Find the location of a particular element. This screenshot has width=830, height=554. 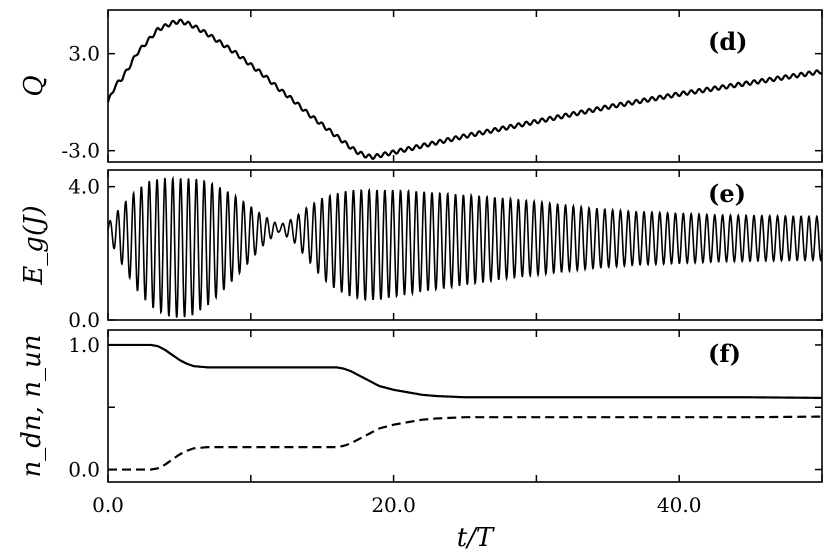

x-tick-label: 0.0 is located at coordinates (108, 505).